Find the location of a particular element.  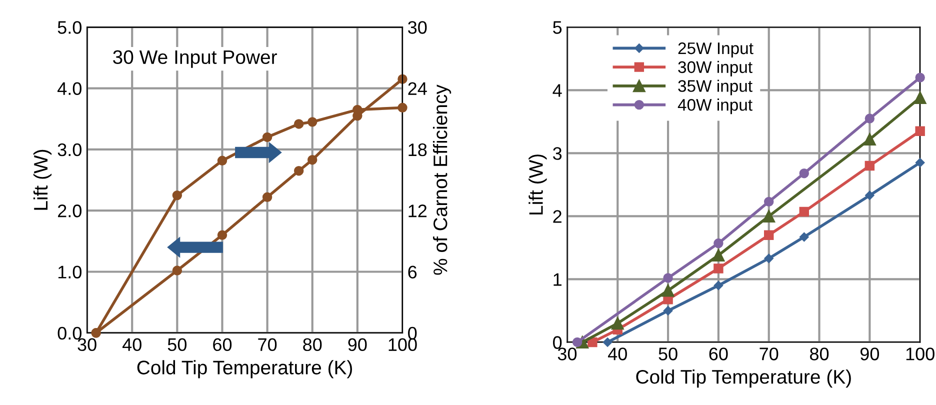

y-tick-label: 2.0 is located at coordinates (70, 211).